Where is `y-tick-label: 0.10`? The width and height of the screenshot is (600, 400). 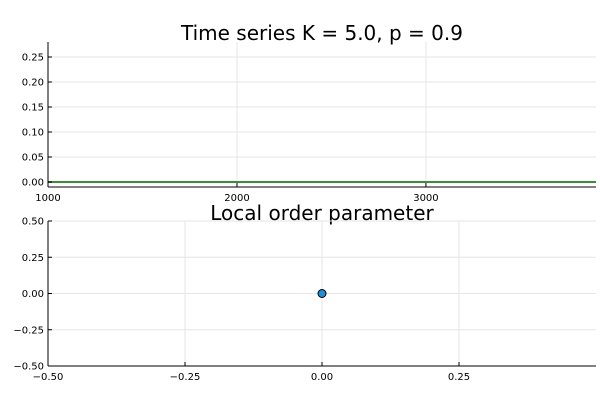
y-tick-label: 0.10 is located at coordinates (33, 133).